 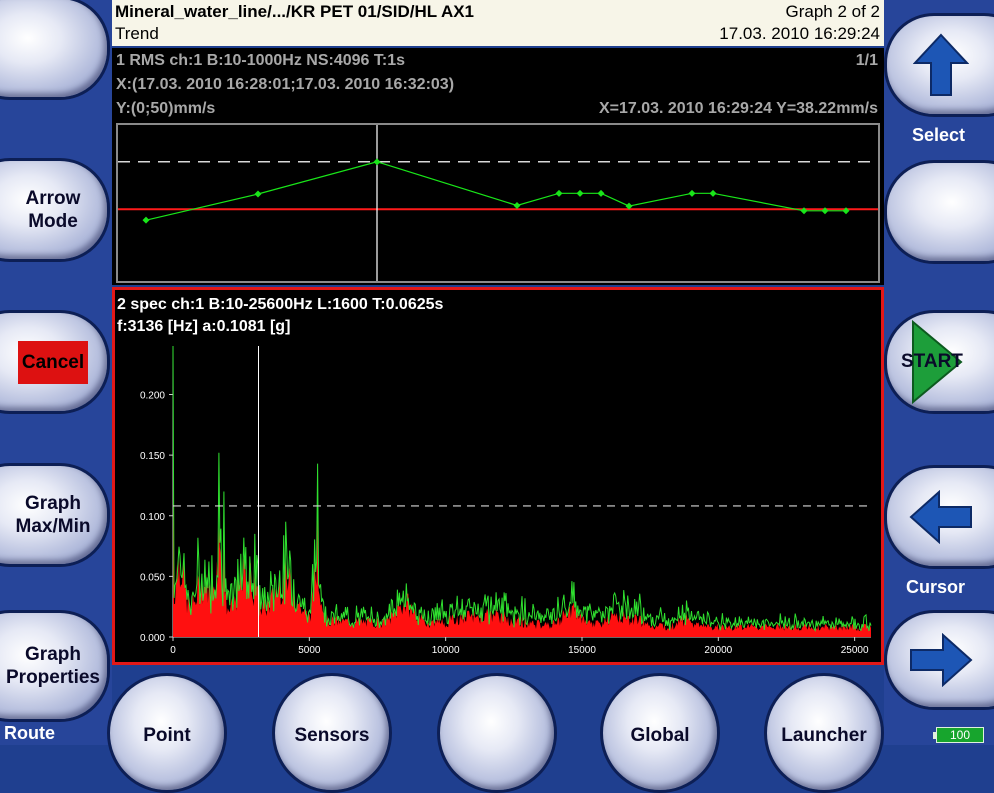 I want to click on global-button: Global, so click(x=660, y=733).